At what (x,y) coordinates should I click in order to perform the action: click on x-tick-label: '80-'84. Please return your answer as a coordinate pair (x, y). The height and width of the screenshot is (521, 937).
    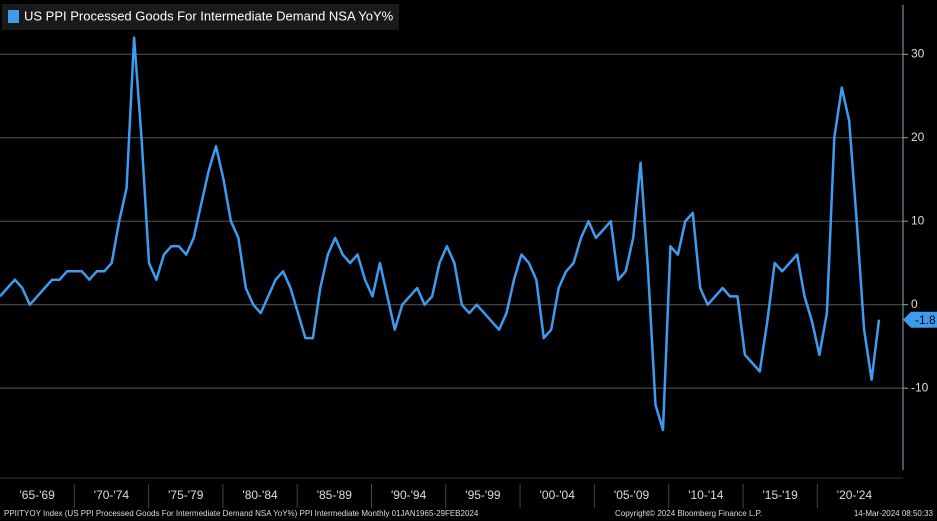
    Looking at the image, I should click on (260, 495).